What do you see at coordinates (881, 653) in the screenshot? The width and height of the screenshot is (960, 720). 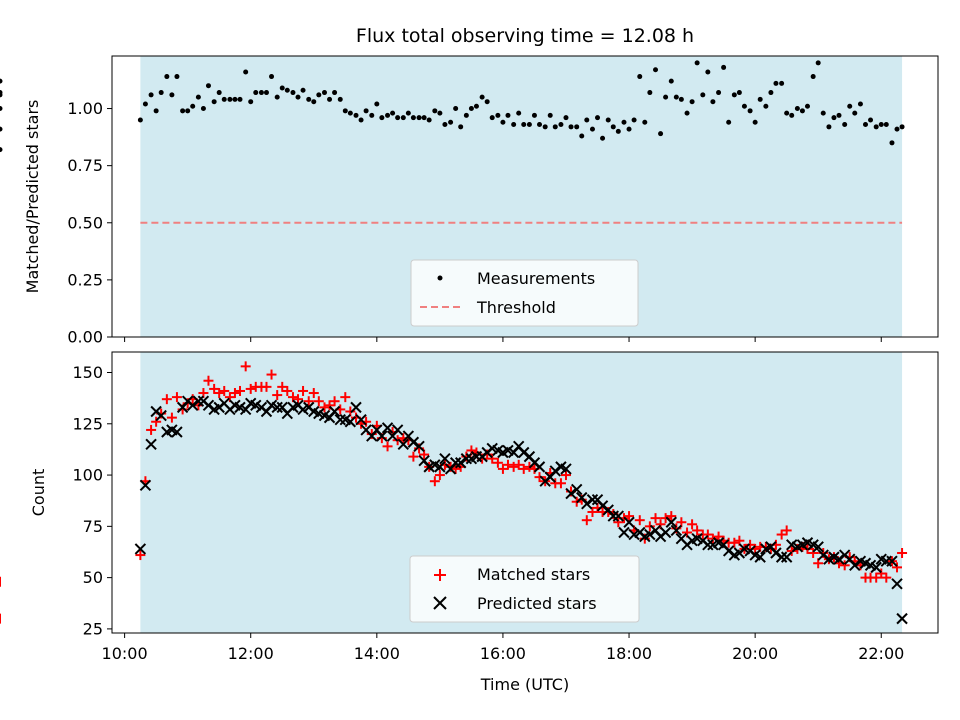 I see `x-tick-label: 22:00` at bounding box center [881, 653].